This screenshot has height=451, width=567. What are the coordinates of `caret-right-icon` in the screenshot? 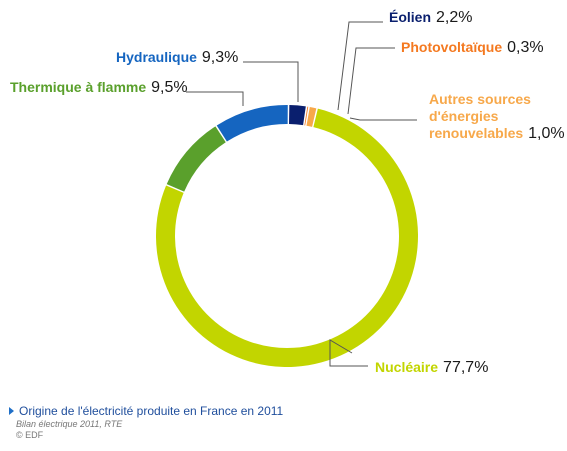 It's located at (11, 411).